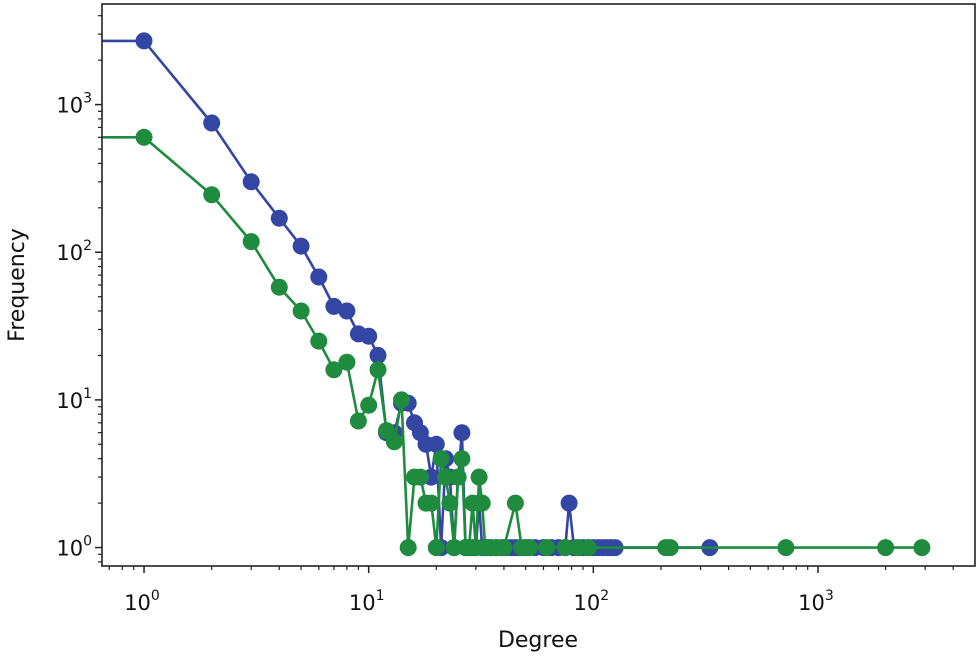 This screenshot has height=658, width=980. Describe the element at coordinates (367, 601) in the screenshot. I see `x-tick-label: 101` at that location.